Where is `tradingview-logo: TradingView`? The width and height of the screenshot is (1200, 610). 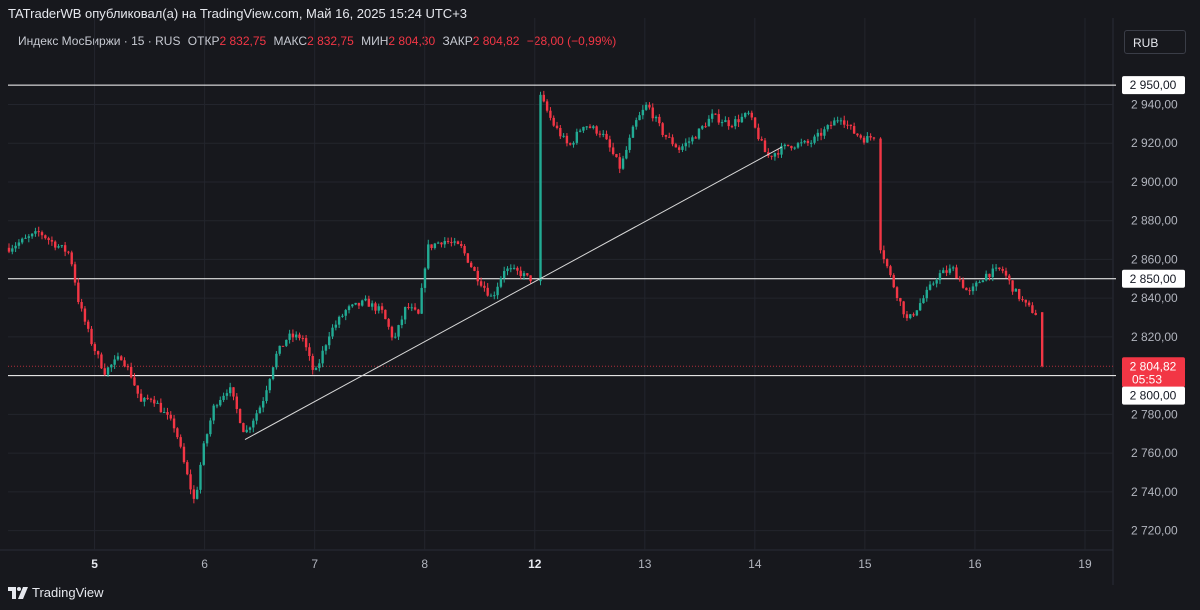 tradingview-logo: TradingView is located at coordinates (56, 592).